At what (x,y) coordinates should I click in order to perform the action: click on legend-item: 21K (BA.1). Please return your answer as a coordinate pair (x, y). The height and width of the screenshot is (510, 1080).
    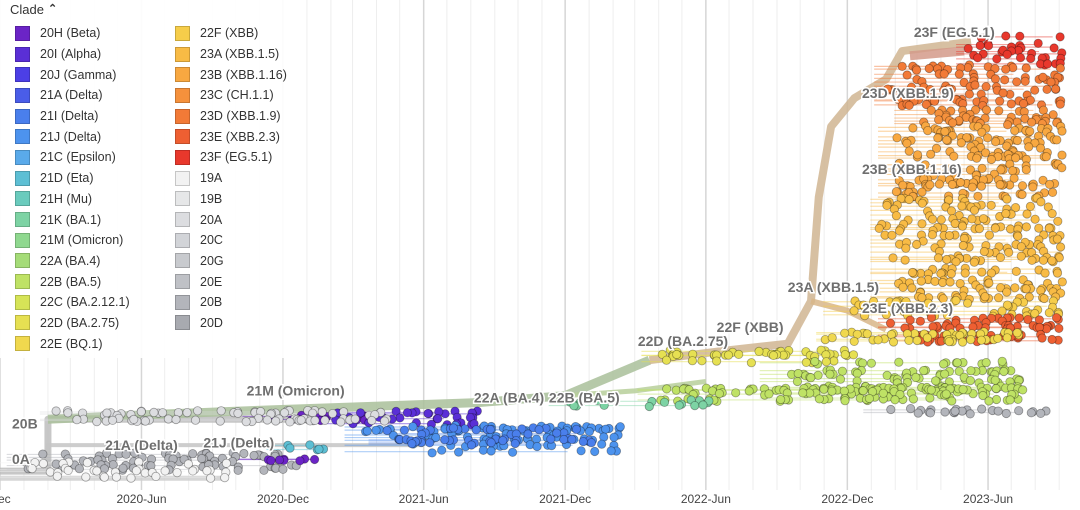
    Looking at the image, I should click on (72, 219).